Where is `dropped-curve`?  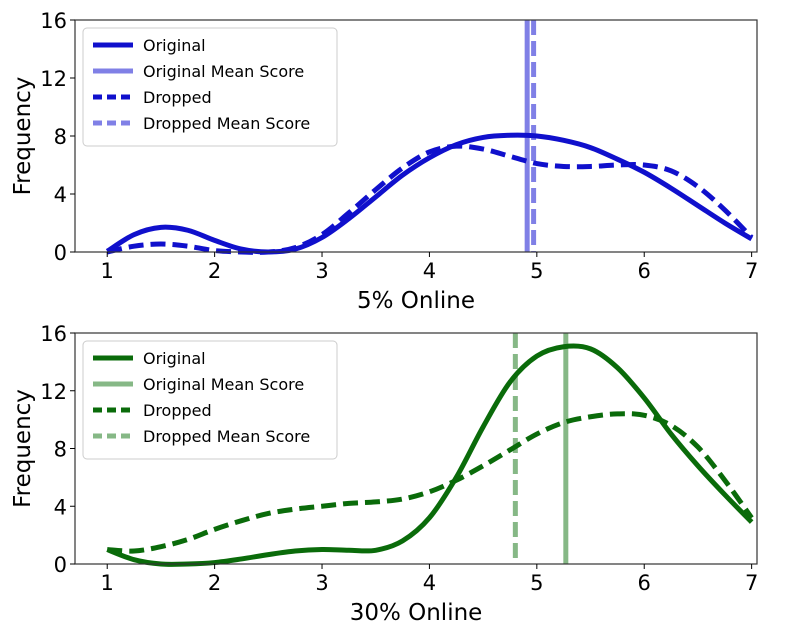
dropped-curve is located at coordinates (430, 199).